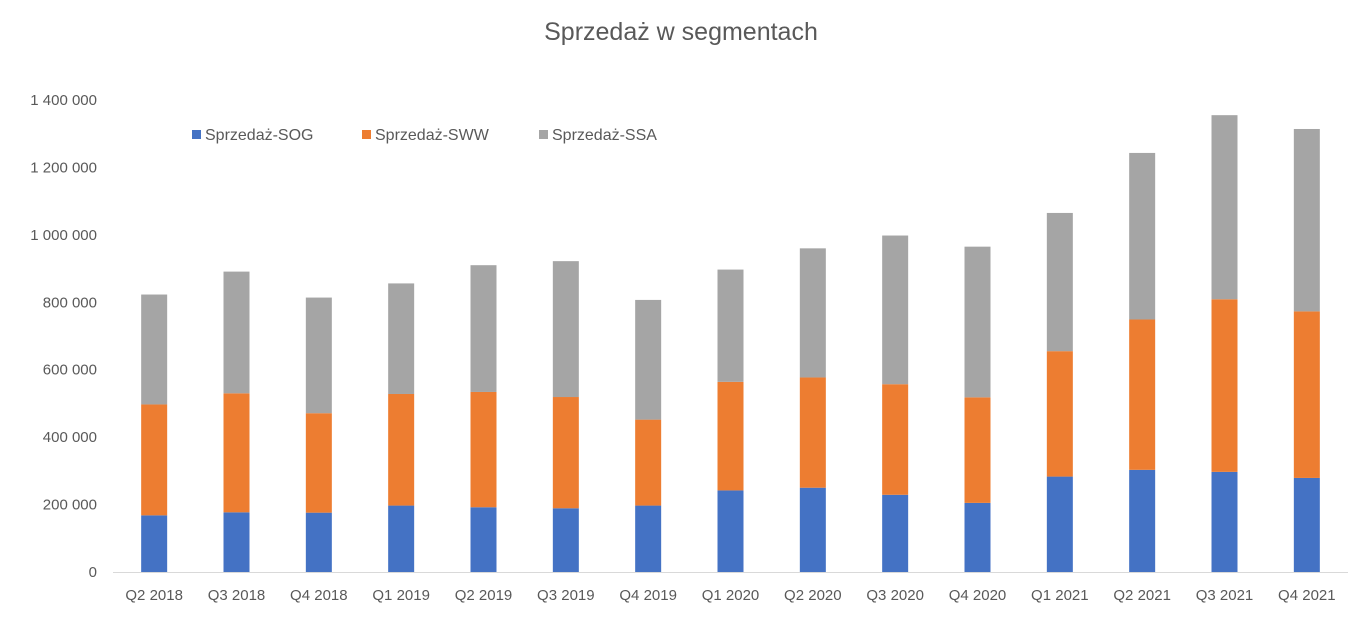  Describe the element at coordinates (1060, 595) in the screenshot. I see `x-tick-label: Q1 2021` at that location.